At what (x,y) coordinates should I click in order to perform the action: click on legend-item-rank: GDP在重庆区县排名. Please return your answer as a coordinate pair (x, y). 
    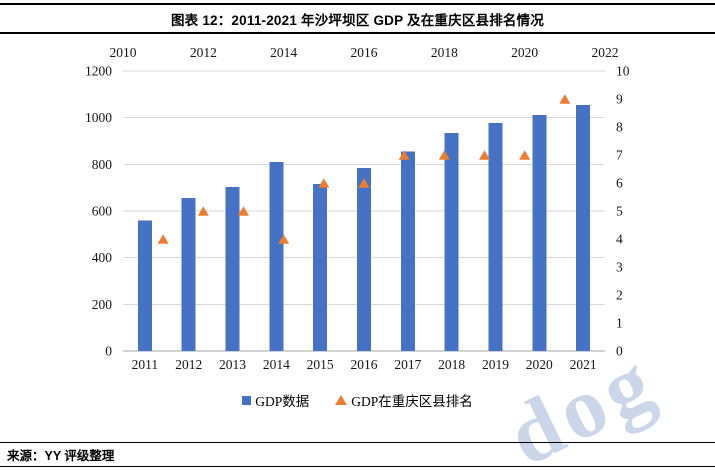
    Looking at the image, I should click on (404, 400).